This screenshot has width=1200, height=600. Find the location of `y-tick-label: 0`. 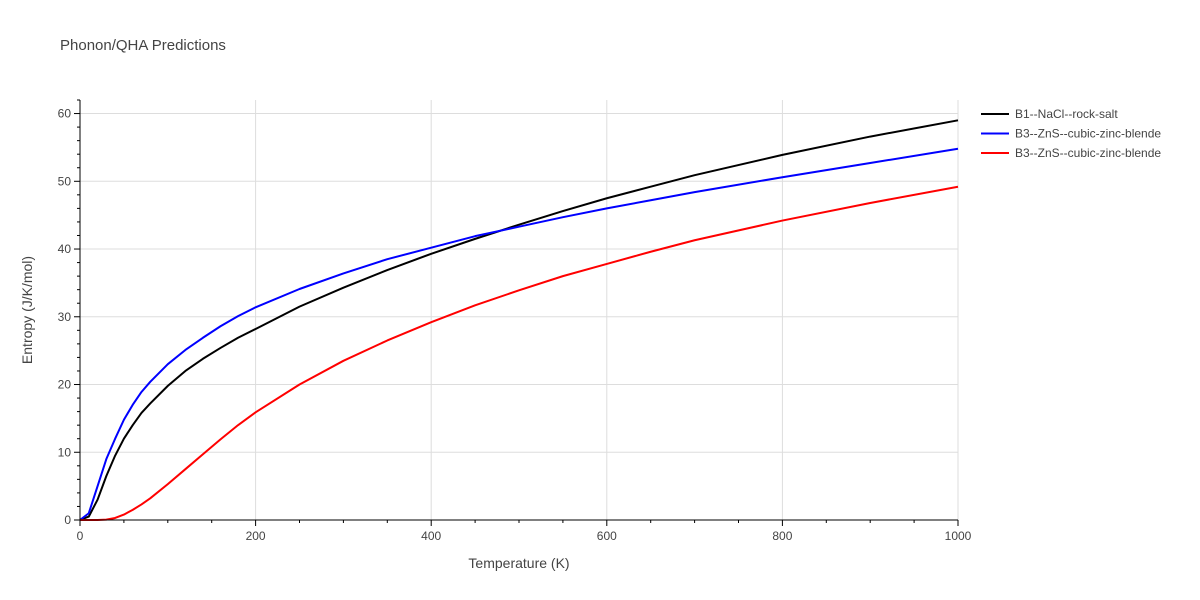

y-tick-label: 0 is located at coordinates (67, 520).